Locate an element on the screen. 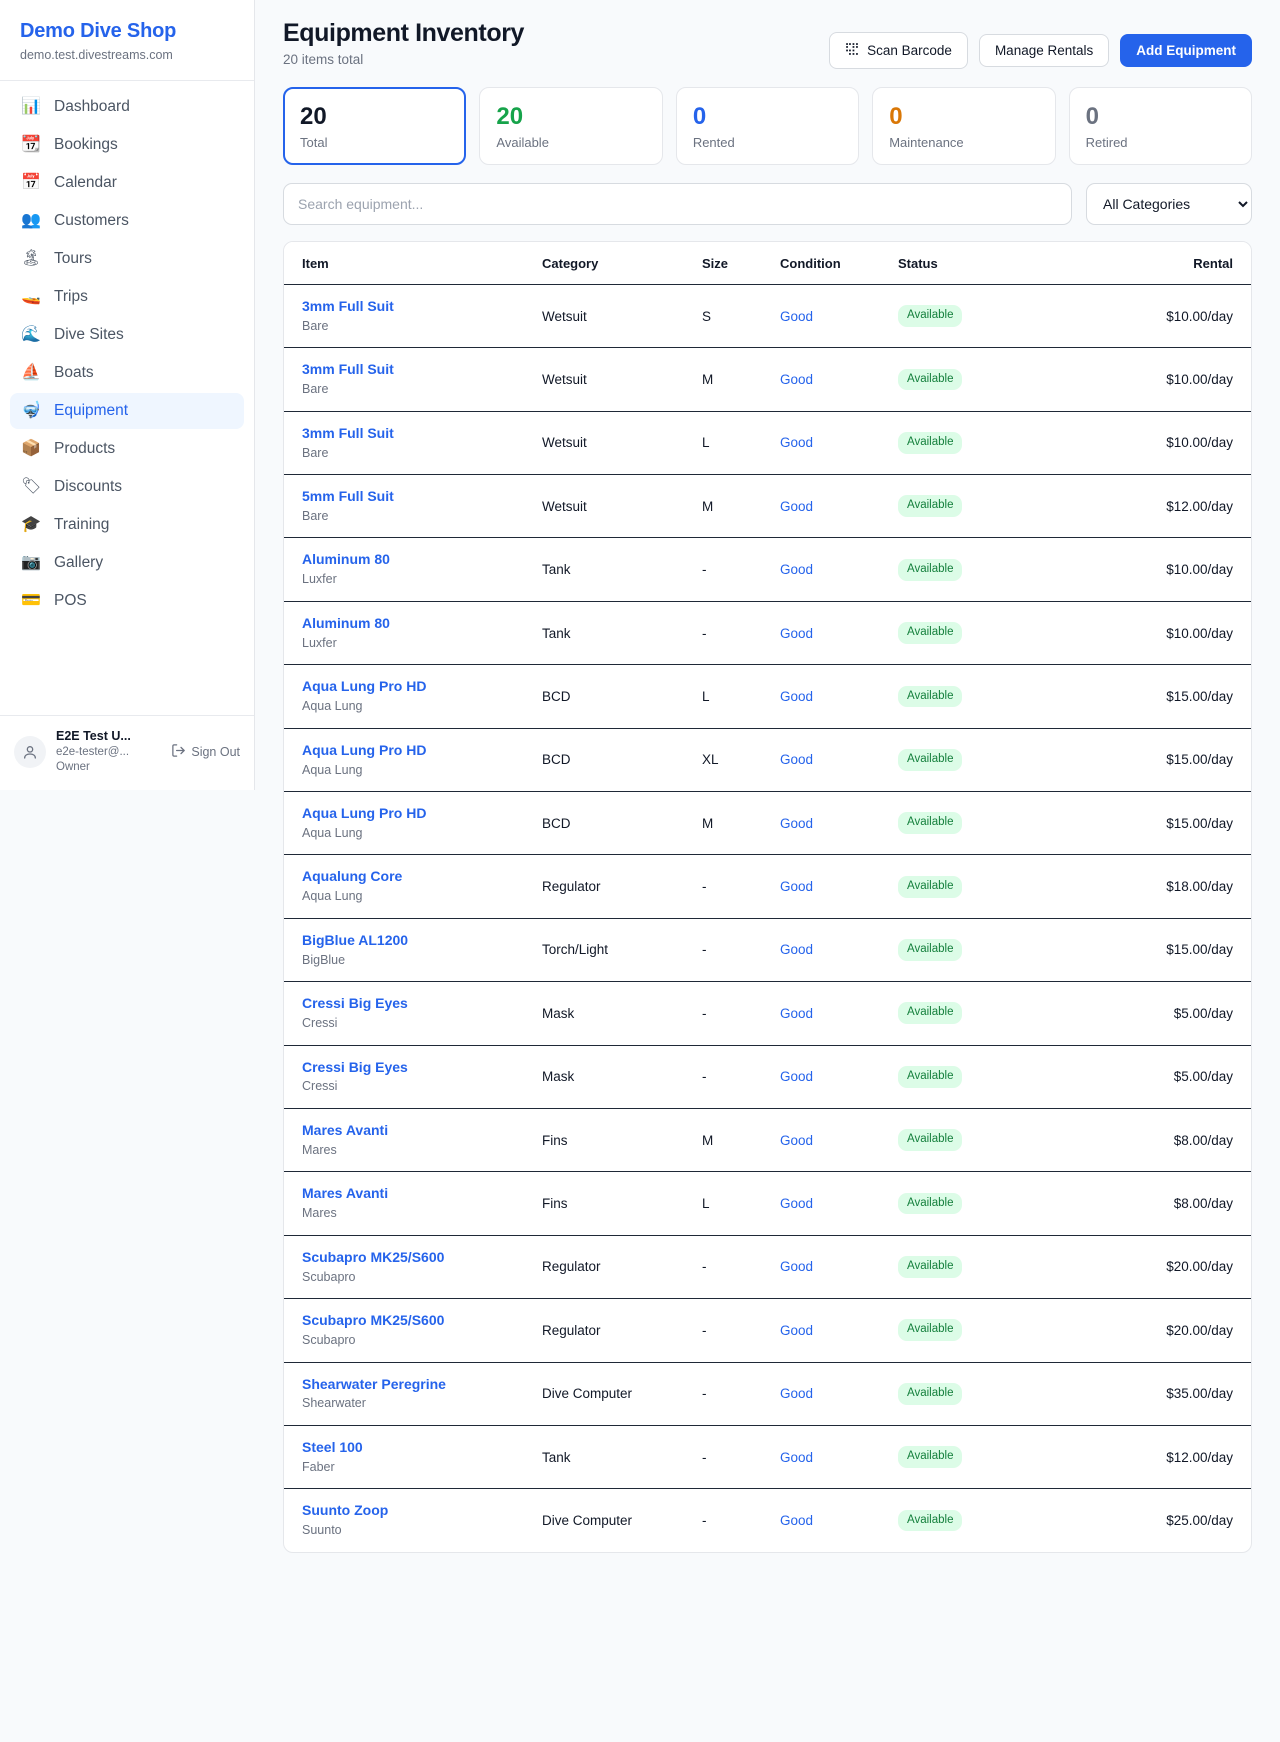 The height and width of the screenshot is (1742, 1280). item-name-link: 5mm Full Suit is located at coordinates (348, 496).